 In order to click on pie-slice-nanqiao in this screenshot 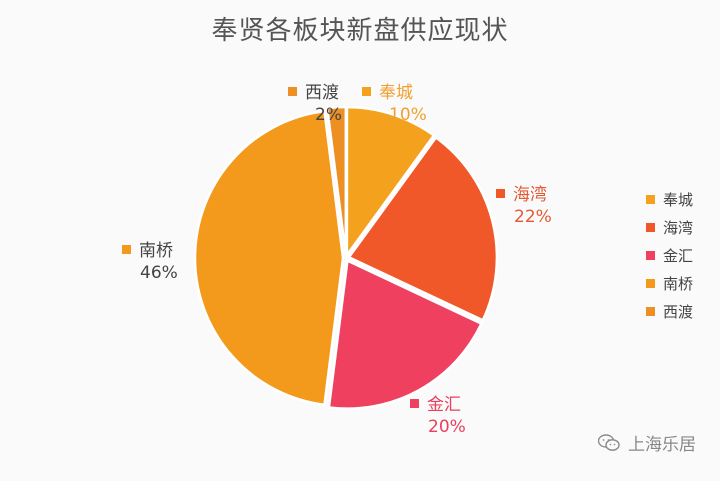, I will do `click(269, 258)`.